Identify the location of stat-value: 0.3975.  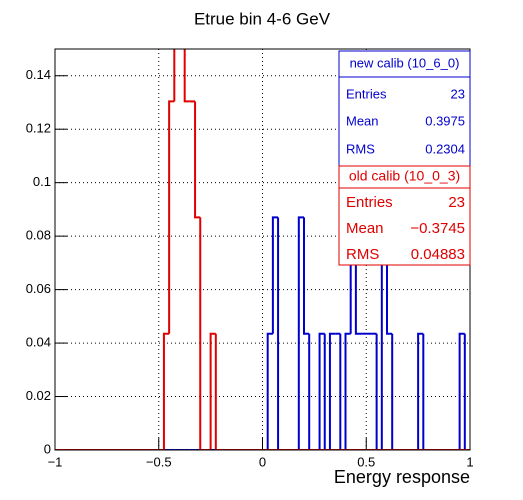
(445, 120).